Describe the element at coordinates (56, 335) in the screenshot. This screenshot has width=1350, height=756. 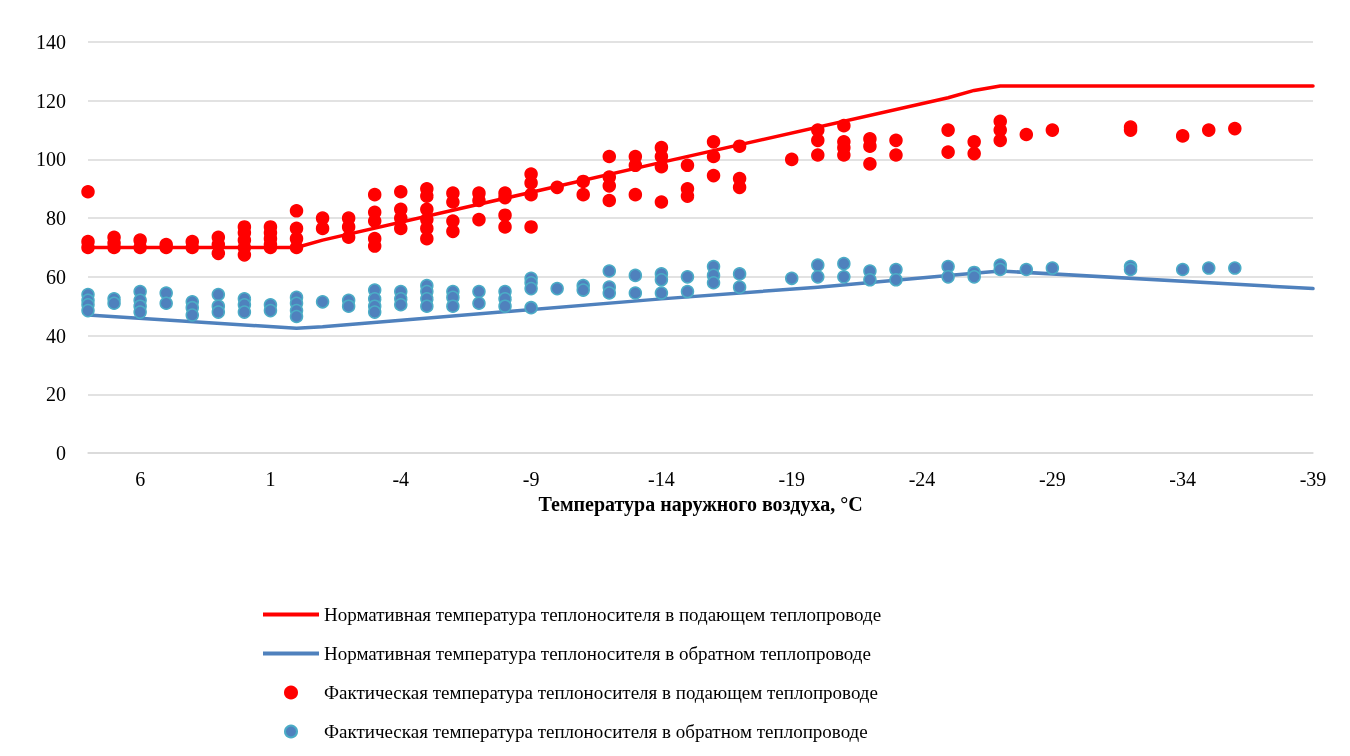
I see `y-tick-label: 40` at that location.